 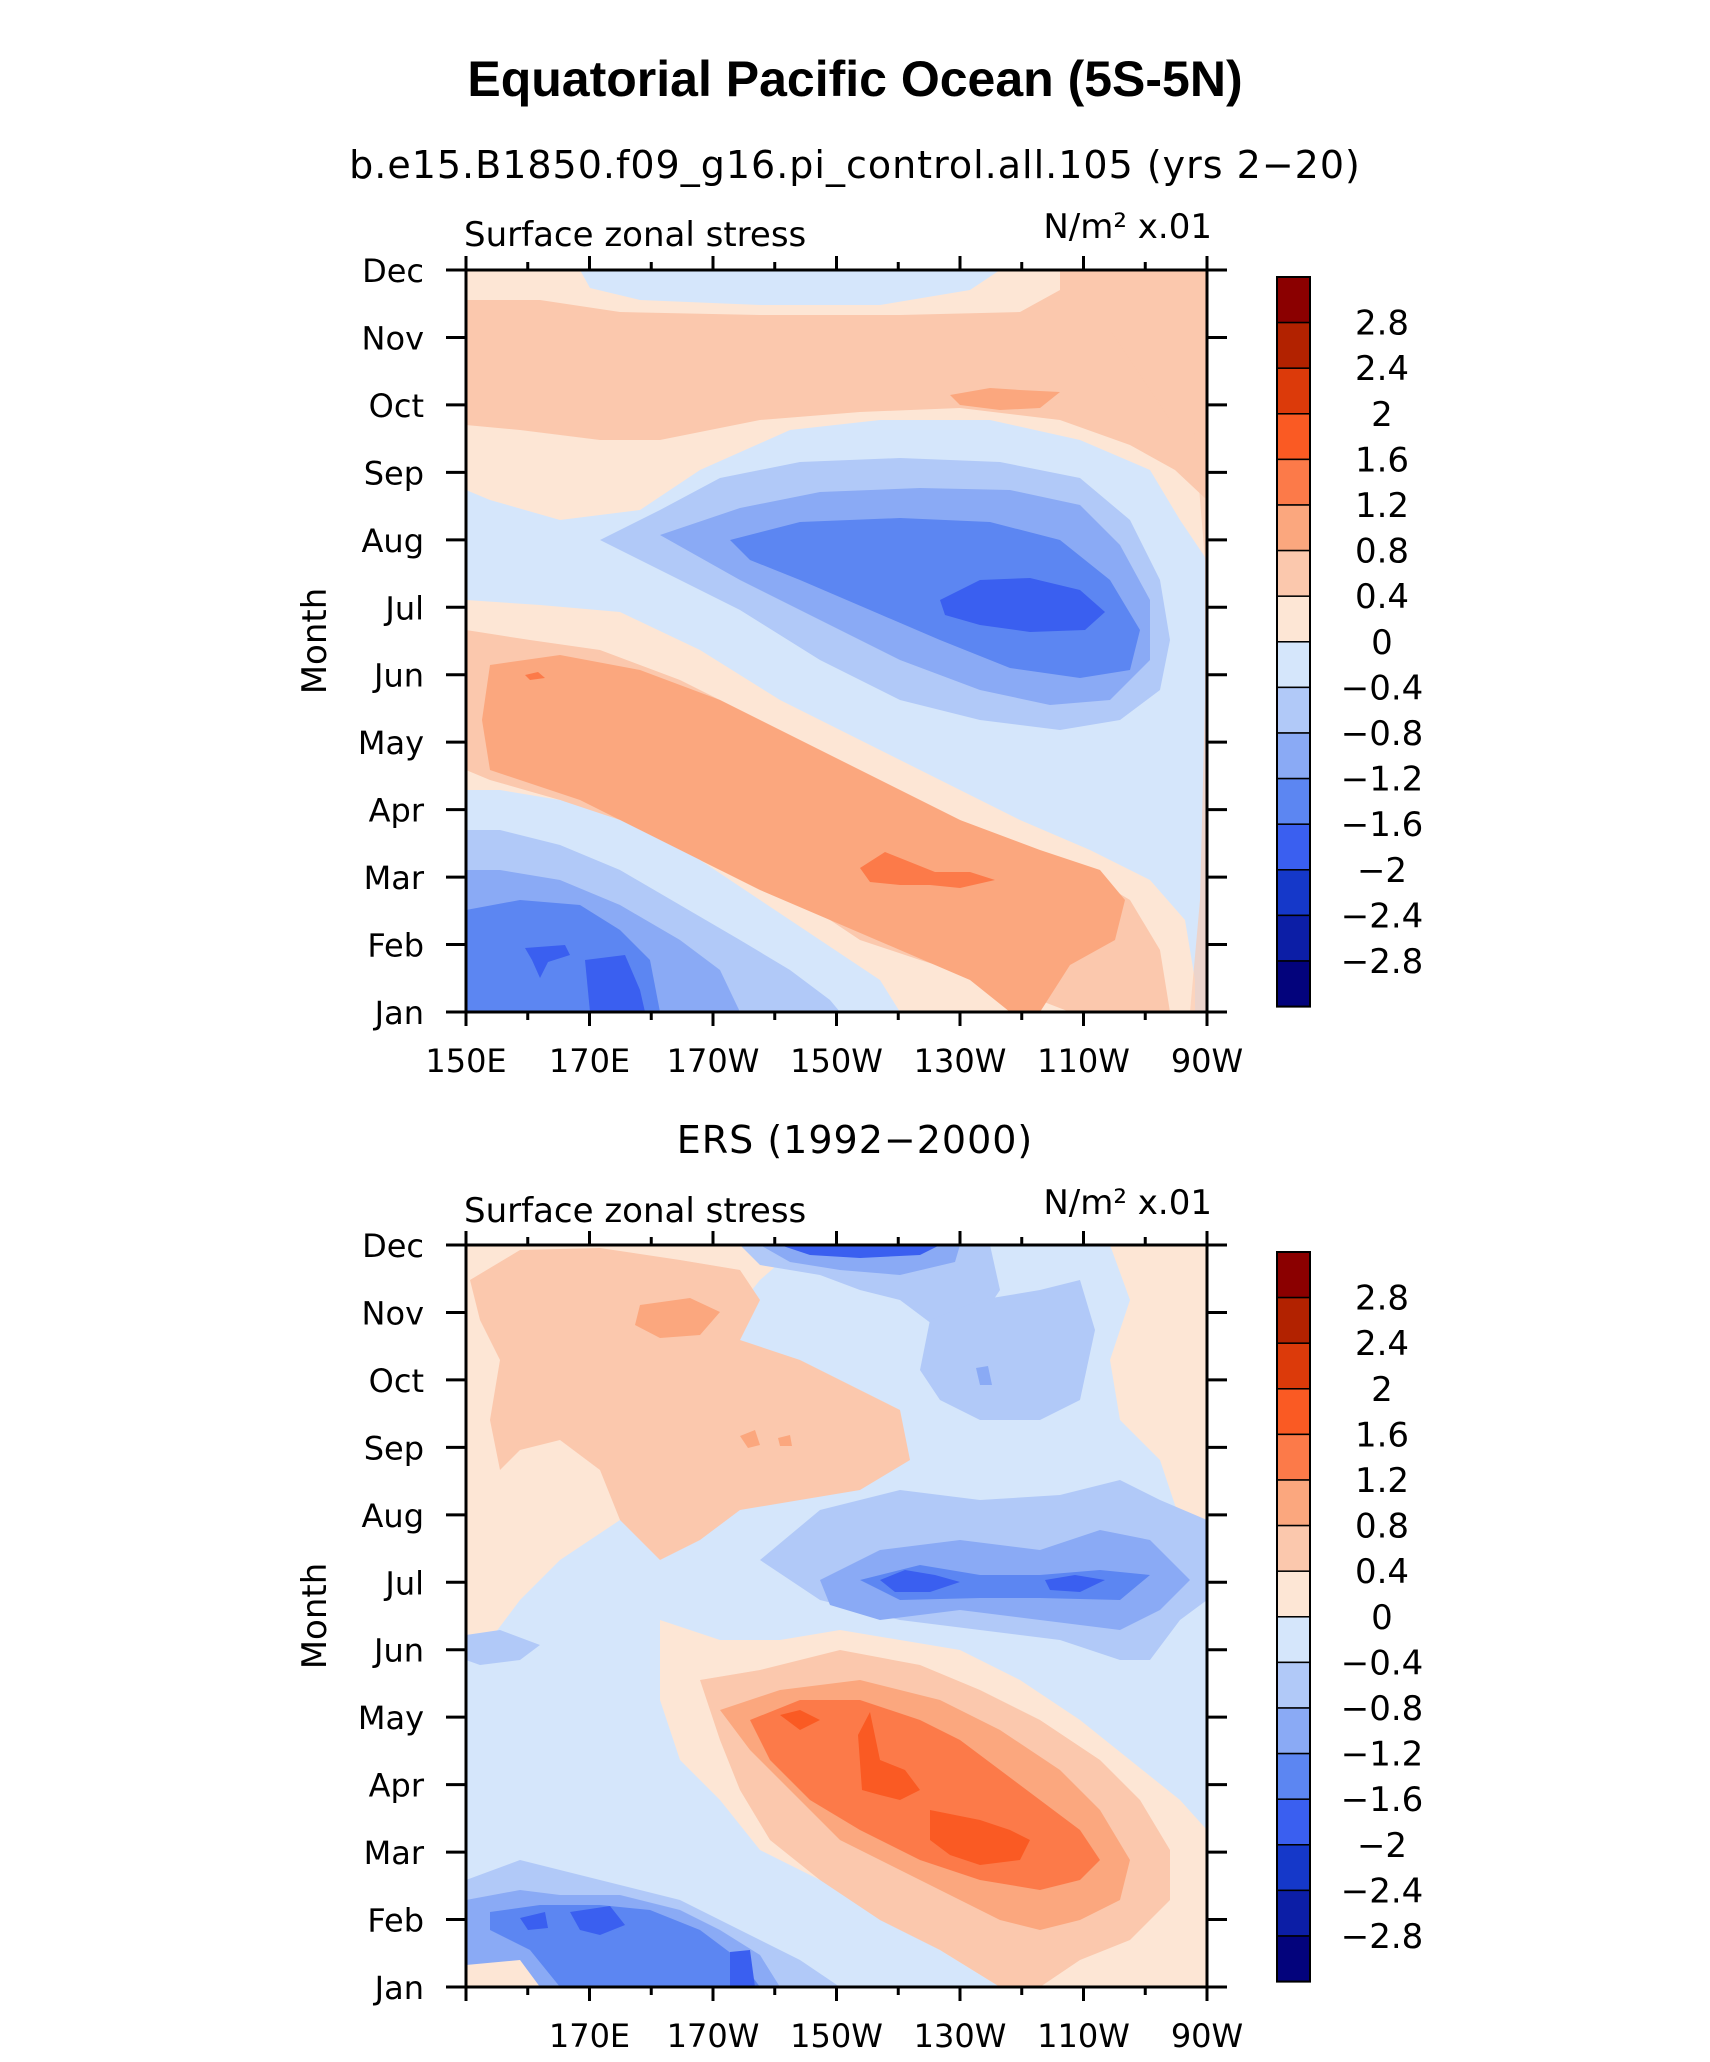 What do you see at coordinates (803, 833) in the screenshot?
I see `contour-pos-0.8` at bounding box center [803, 833].